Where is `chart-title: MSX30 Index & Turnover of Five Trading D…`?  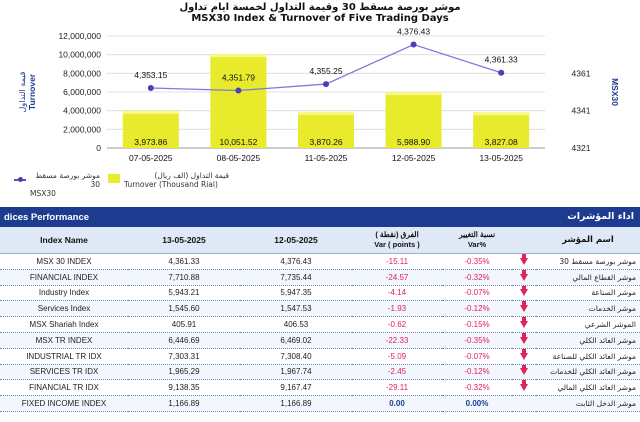 chart-title: MSX30 Index & Turnover of Five Trading D… is located at coordinates (320, 18).